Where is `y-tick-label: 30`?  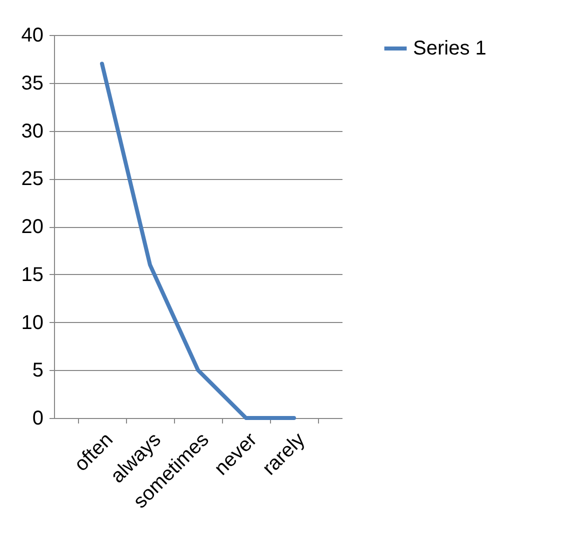 y-tick-label: 30 is located at coordinates (32, 131).